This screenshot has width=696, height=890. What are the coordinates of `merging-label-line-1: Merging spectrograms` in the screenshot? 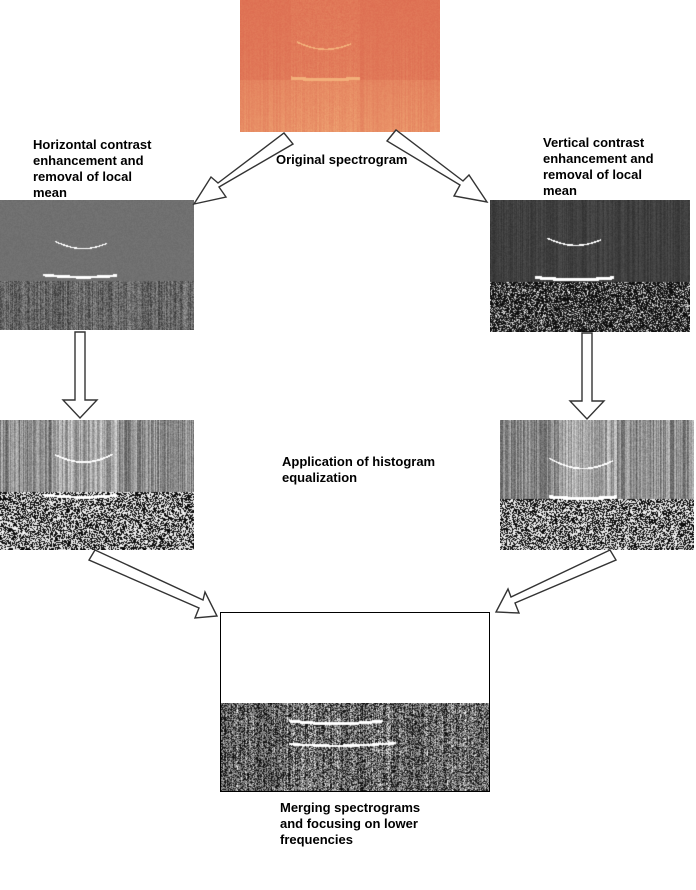 It's located at (350, 807).